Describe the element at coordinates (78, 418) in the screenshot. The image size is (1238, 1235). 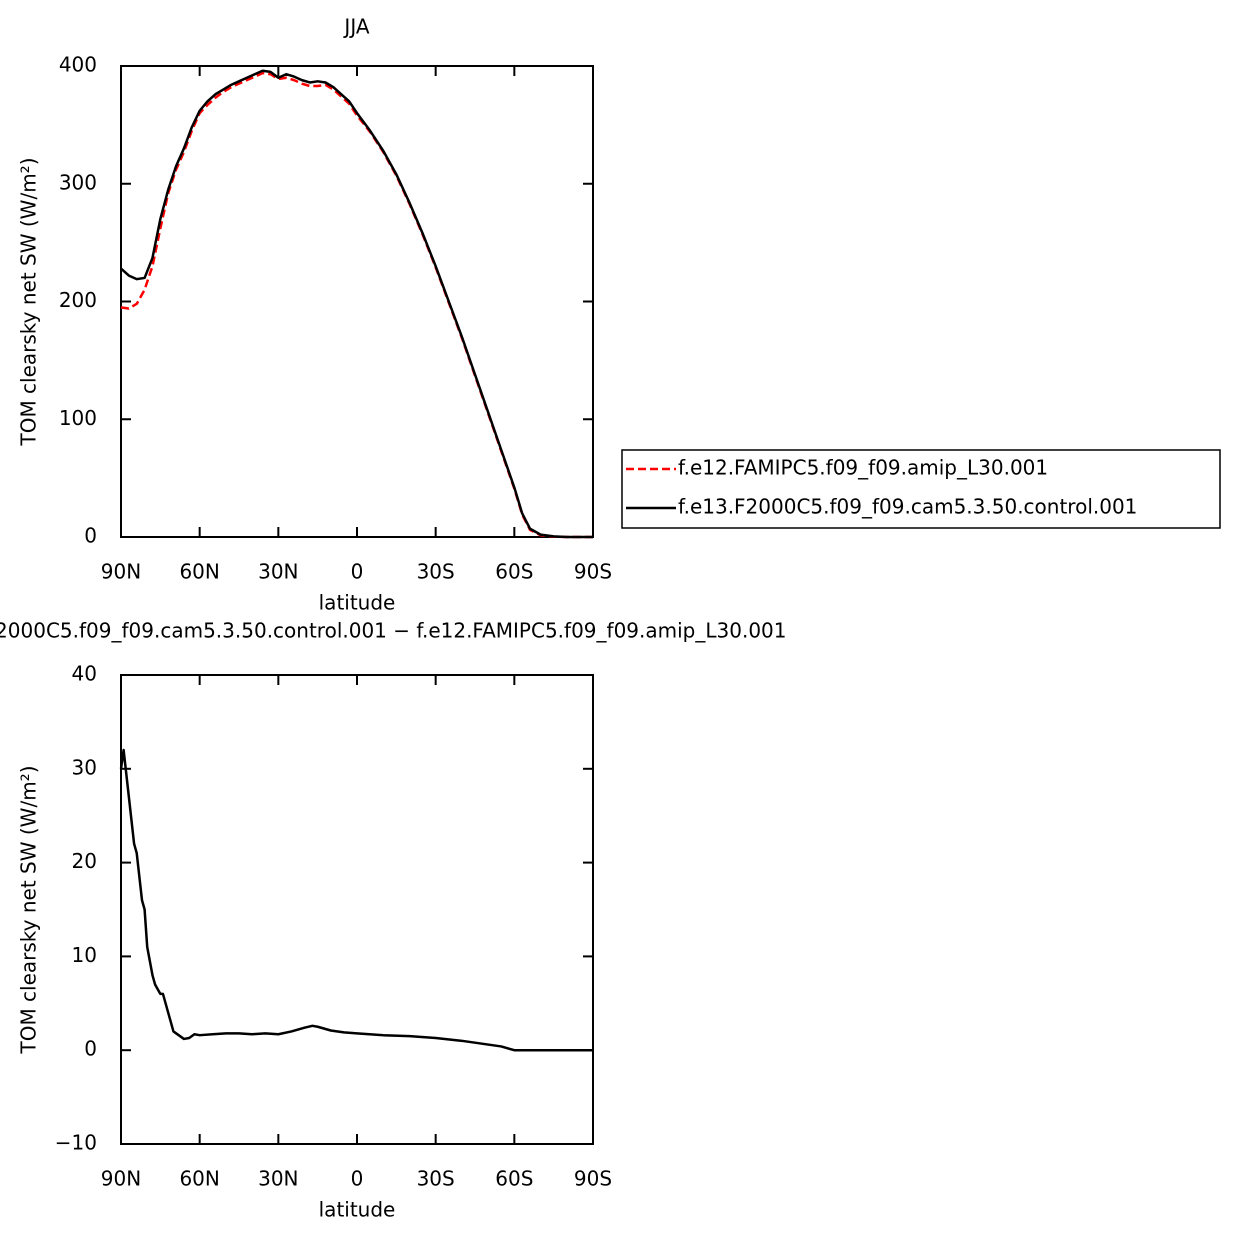
I see `y-tick-label: 100` at that location.